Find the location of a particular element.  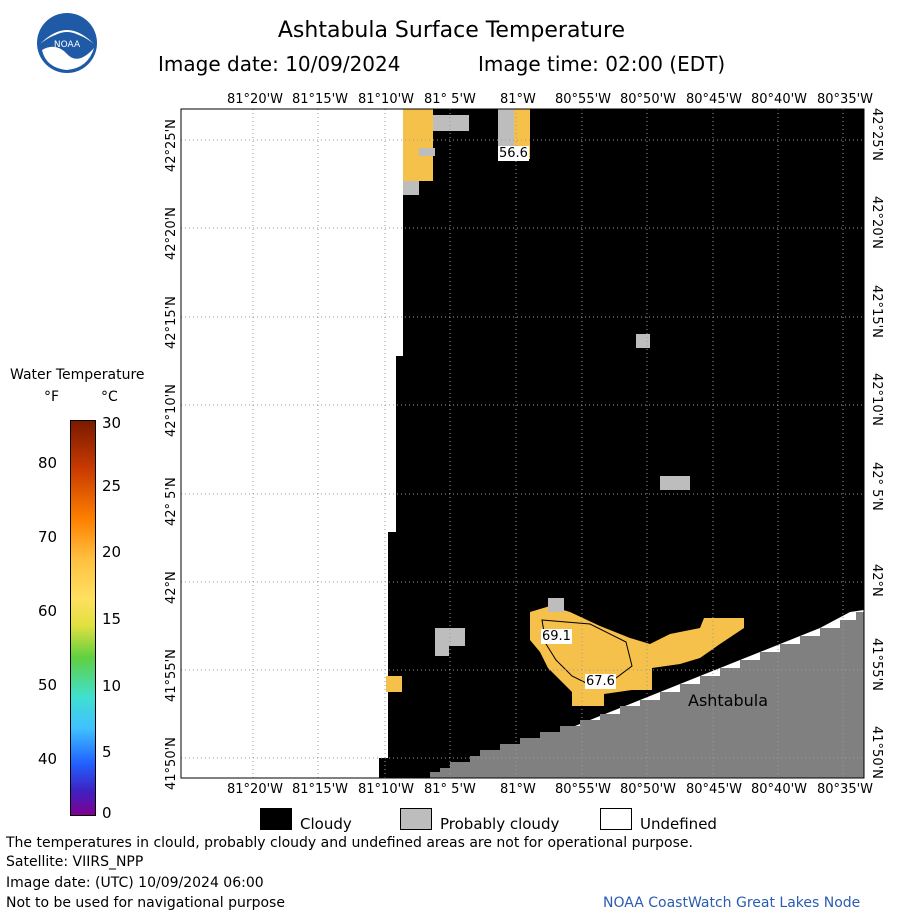

noaa-logo: NOAA is located at coordinates (67, 43).